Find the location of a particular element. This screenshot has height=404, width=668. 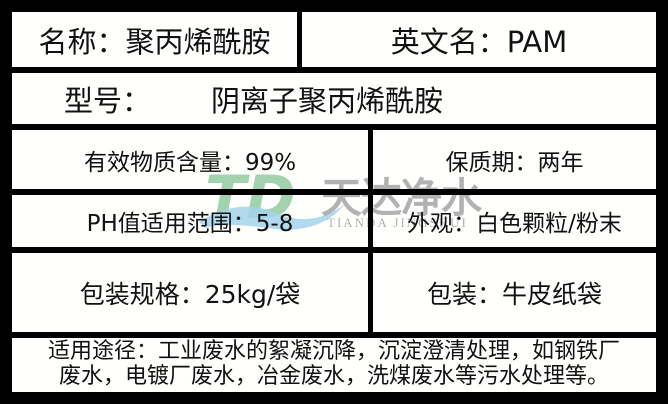

cell-package-spec: 包装规格：25kg/袋 is located at coordinates (192, 292).